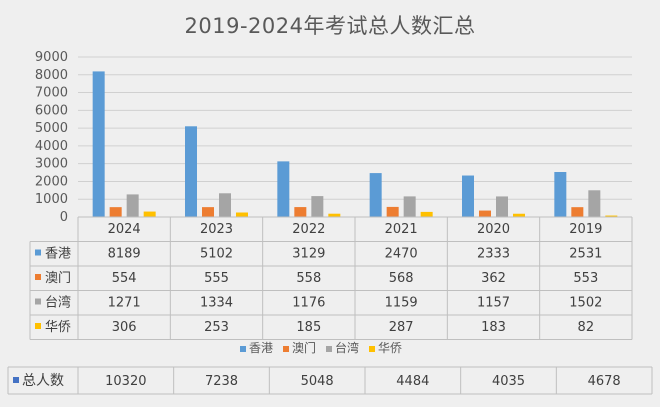 Image resolution: width=660 pixels, height=407 pixels. Describe the element at coordinates (208, 212) in the screenshot. I see `bar-澳门-2023` at that location.